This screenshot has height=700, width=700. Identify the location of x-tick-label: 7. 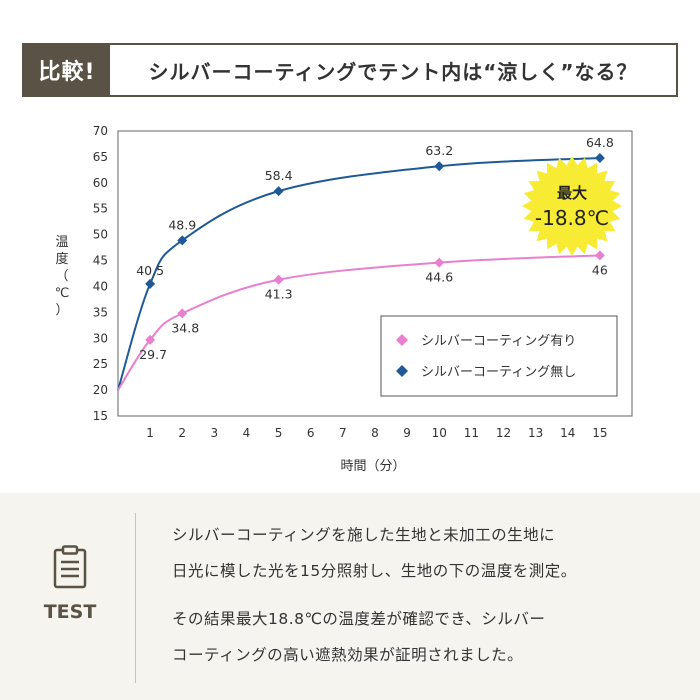
(343, 433).